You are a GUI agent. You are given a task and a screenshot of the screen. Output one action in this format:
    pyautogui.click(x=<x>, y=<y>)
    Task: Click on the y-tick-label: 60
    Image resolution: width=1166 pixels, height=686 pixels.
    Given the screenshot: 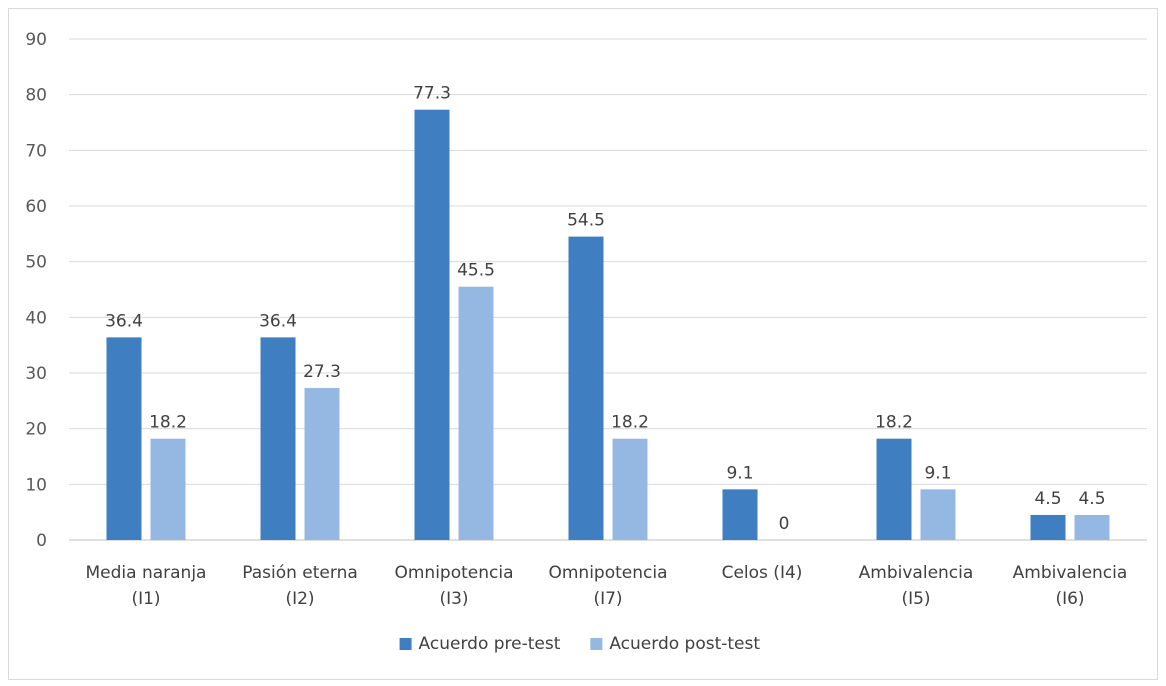 What is the action you would take?
    pyautogui.click(x=36, y=207)
    